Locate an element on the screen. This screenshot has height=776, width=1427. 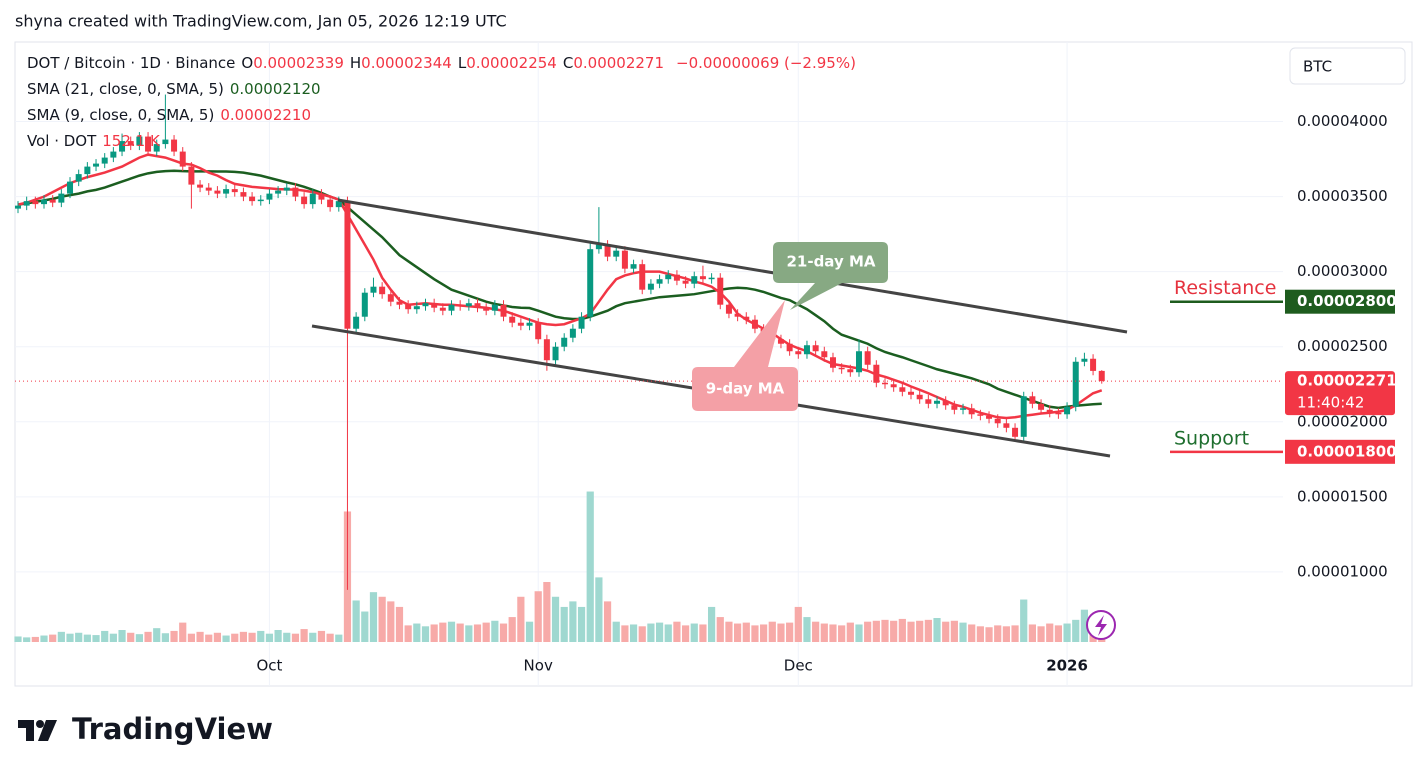
countdown: 11:40:42 is located at coordinates (1330, 403).